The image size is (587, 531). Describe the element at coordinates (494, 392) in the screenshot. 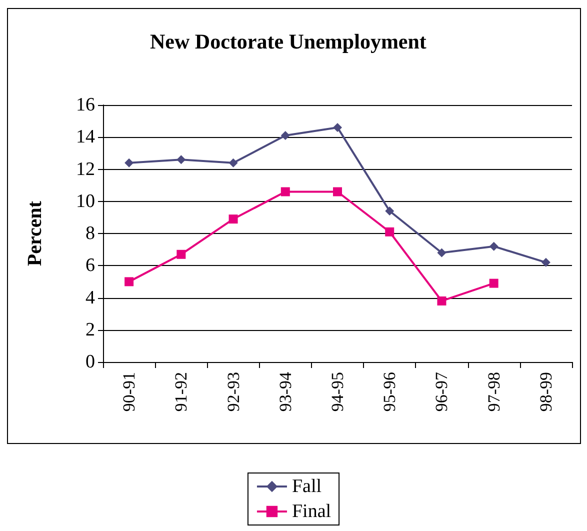

I see `x-tick-label: 97-98` at that location.